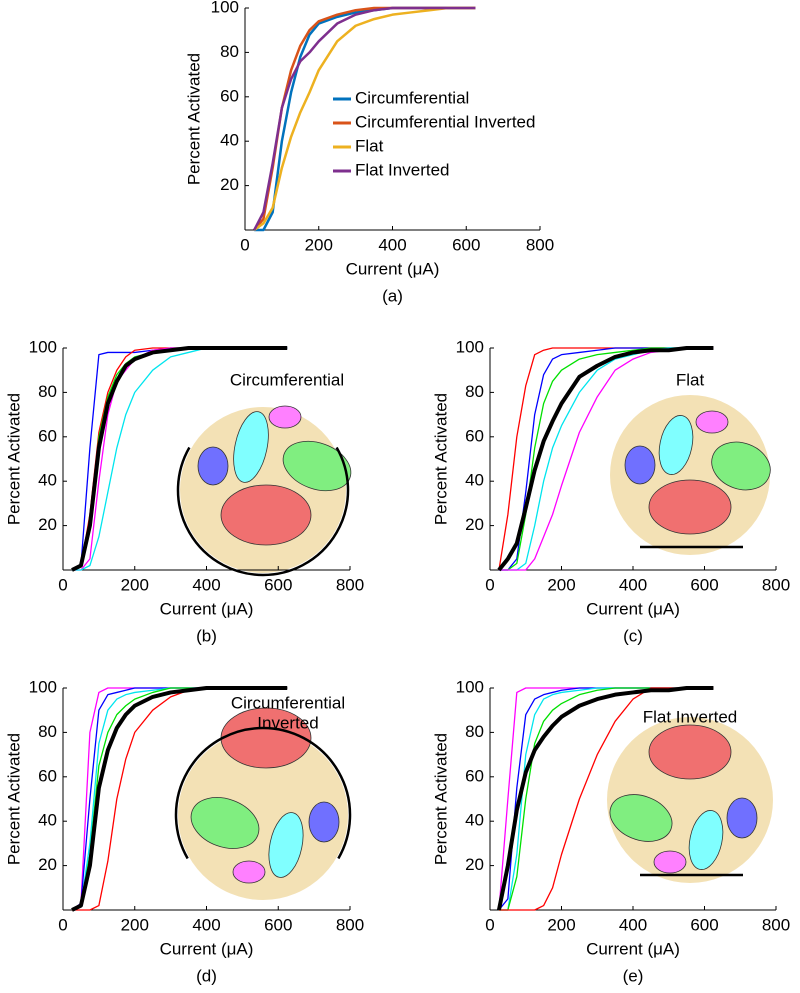 The width and height of the screenshot is (800, 993). What do you see at coordinates (392, 295) in the screenshot?
I see `caption: (a)` at bounding box center [392, 295].